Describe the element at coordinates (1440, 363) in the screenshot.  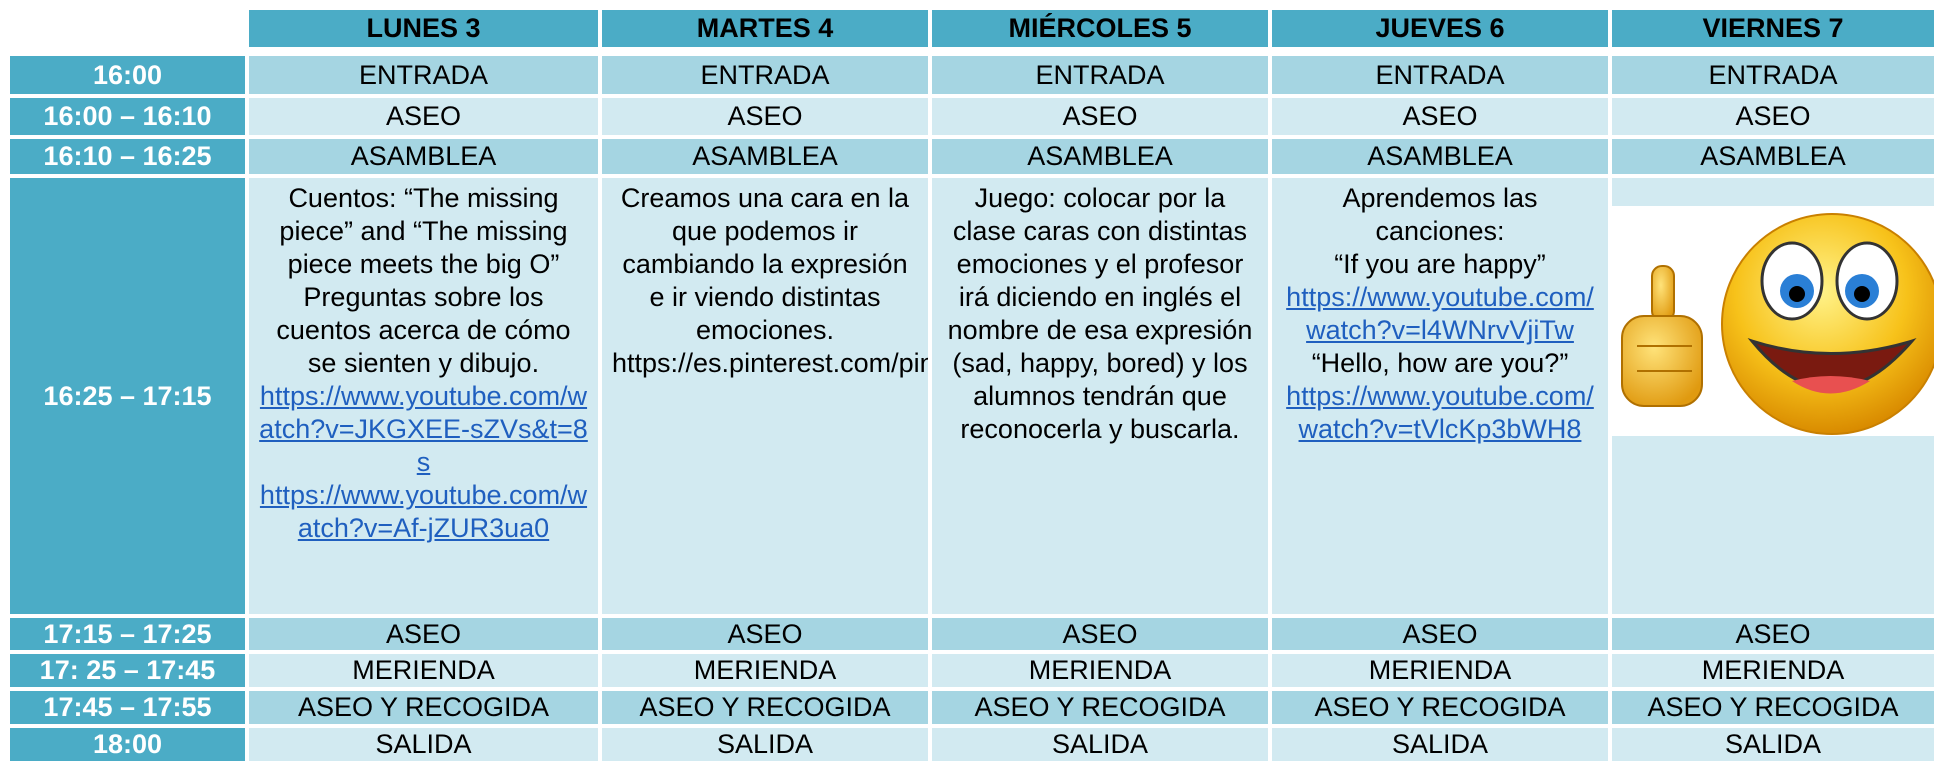
I see `text: “Hello, how are you?”` at that location.